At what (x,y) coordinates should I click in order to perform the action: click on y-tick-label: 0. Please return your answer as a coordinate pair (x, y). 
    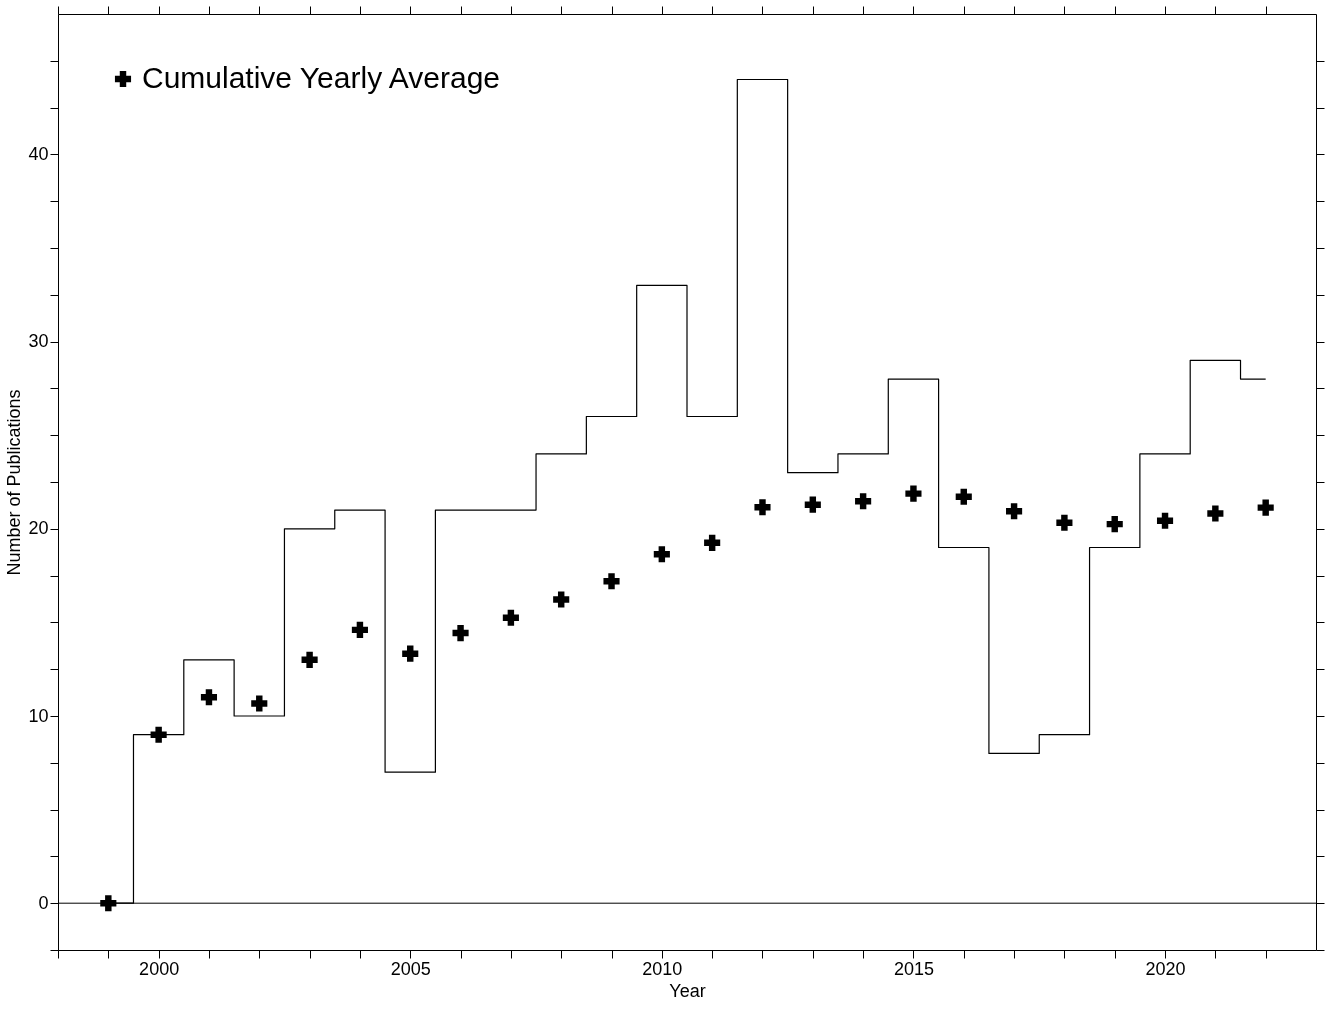
    Looking at the image, I should click on (43, 902).